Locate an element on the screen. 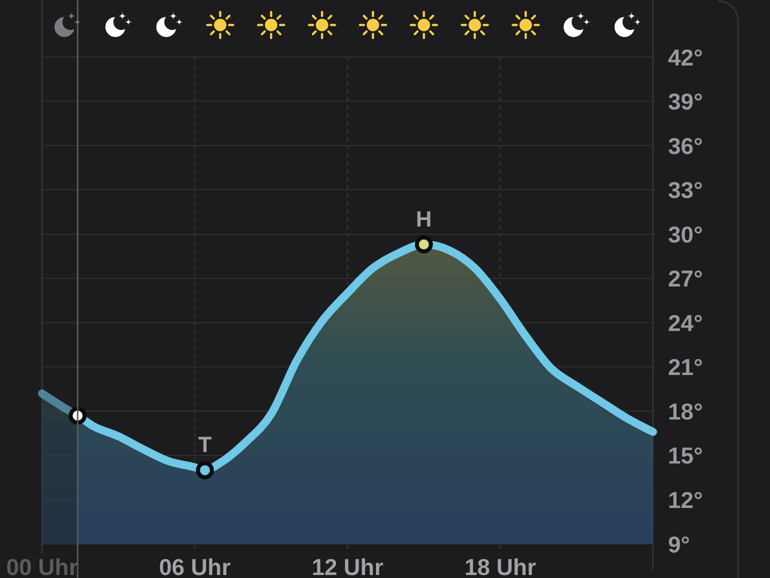 This screenshot has width=770, height=578. y-tick-label: 36° is located at coordinates (685, 145).